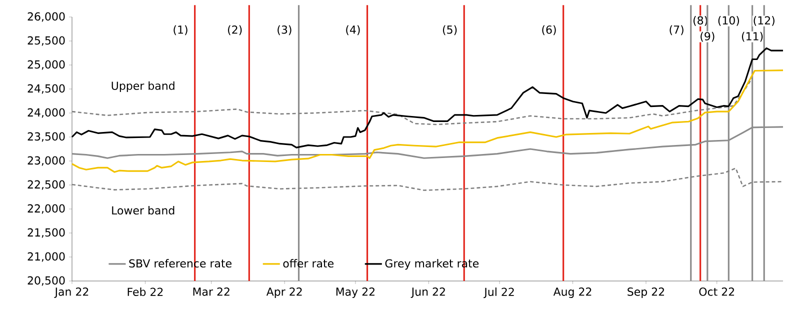  What do you see at coordinates (549, 30) in the screenshot?
I see `ref-line-label: (6)` at bounding box center [549, 30].